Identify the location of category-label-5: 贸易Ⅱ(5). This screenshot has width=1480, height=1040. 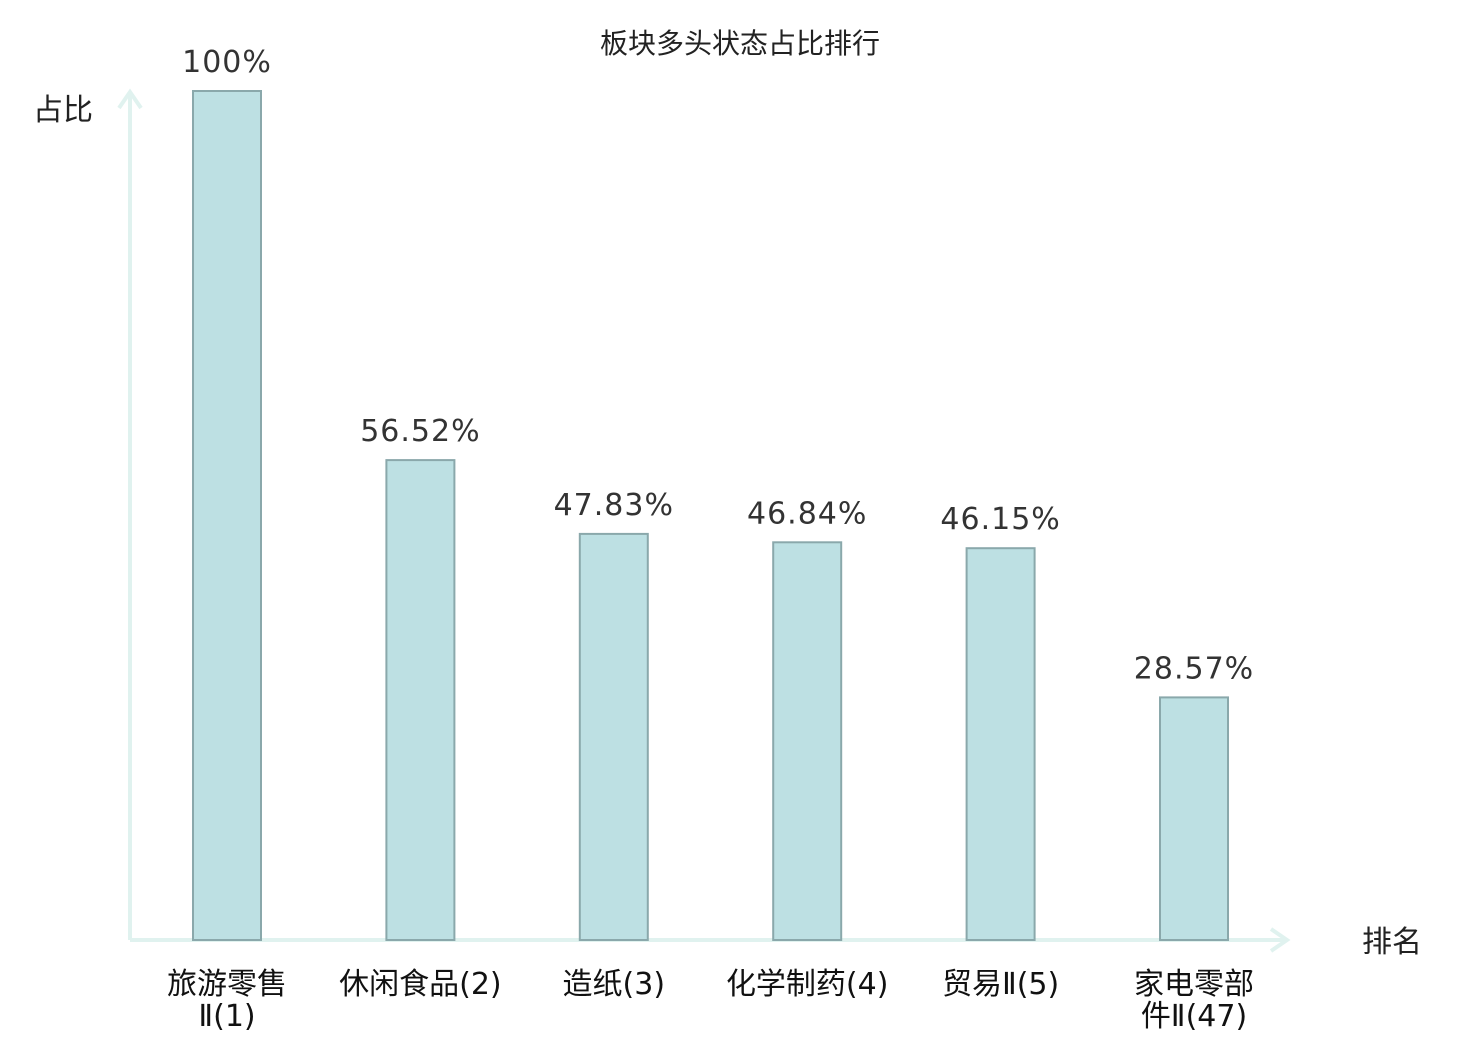
(1000, 984).